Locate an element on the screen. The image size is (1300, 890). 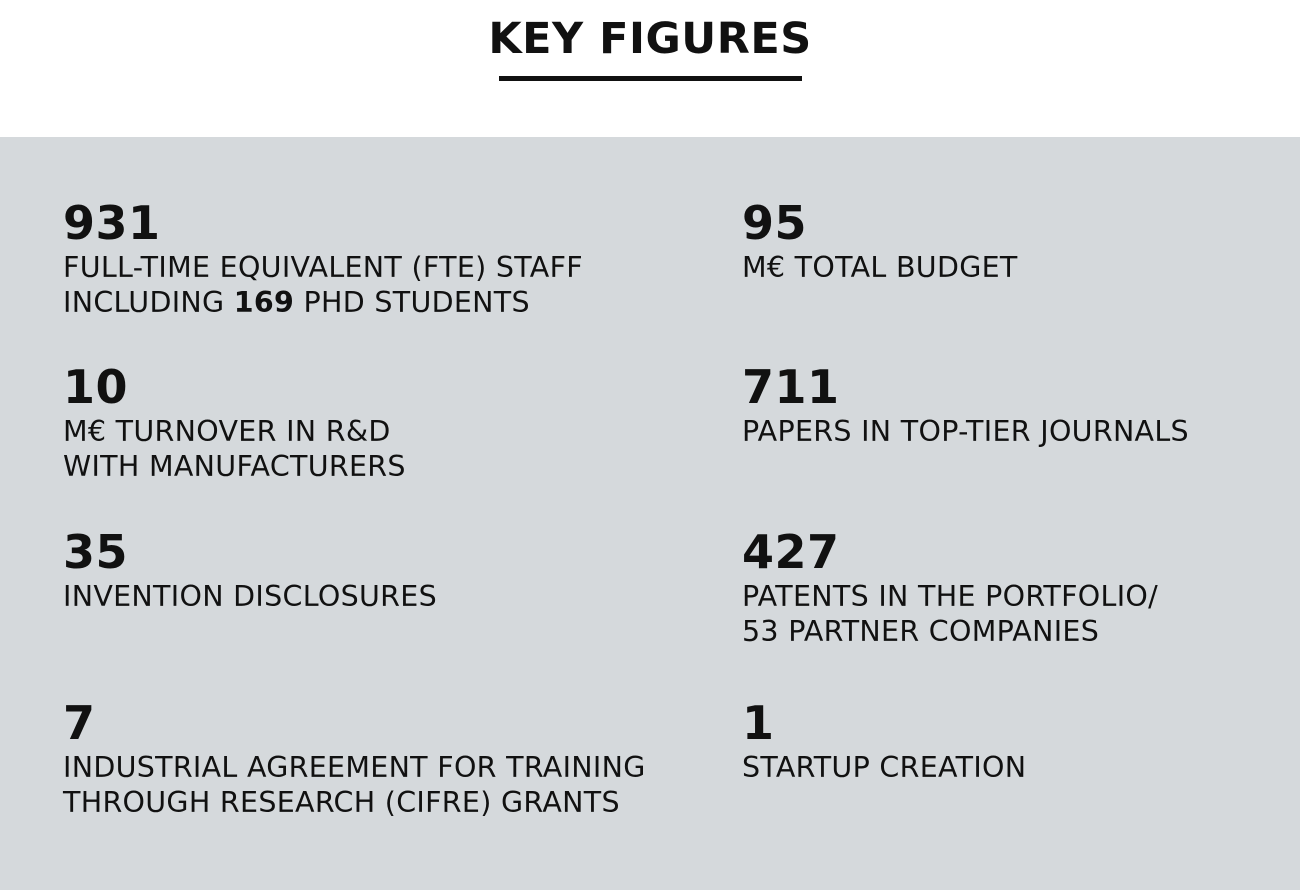
figure-description-line: INCLUDING 169 PHD STUDENTS is located at coordinates (383, 302).